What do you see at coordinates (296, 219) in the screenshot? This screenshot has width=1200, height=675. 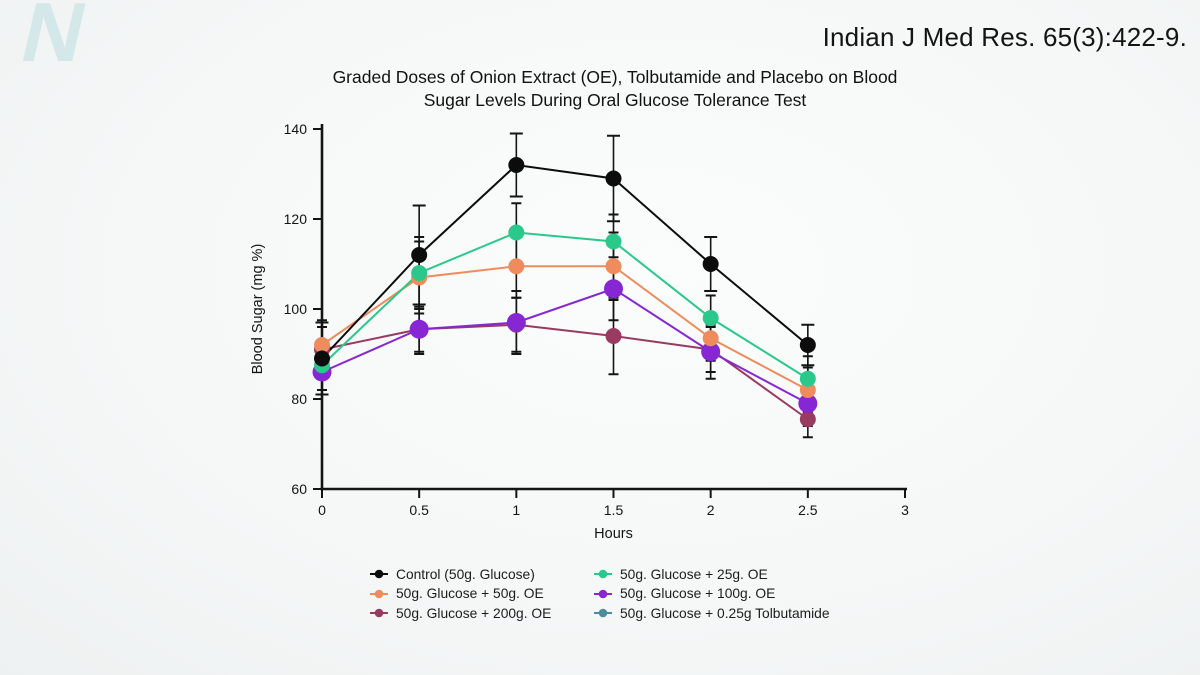 I see `y-tick-label: 120` at bounding box center [296, 219].